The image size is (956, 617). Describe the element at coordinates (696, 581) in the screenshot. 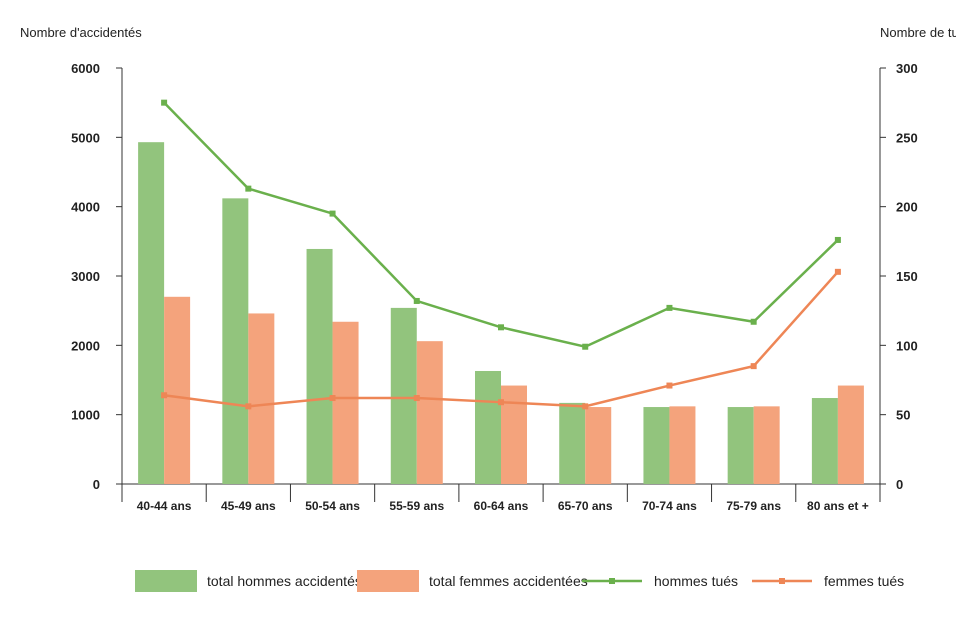

I see `legend-label: hommes tués` at that location.